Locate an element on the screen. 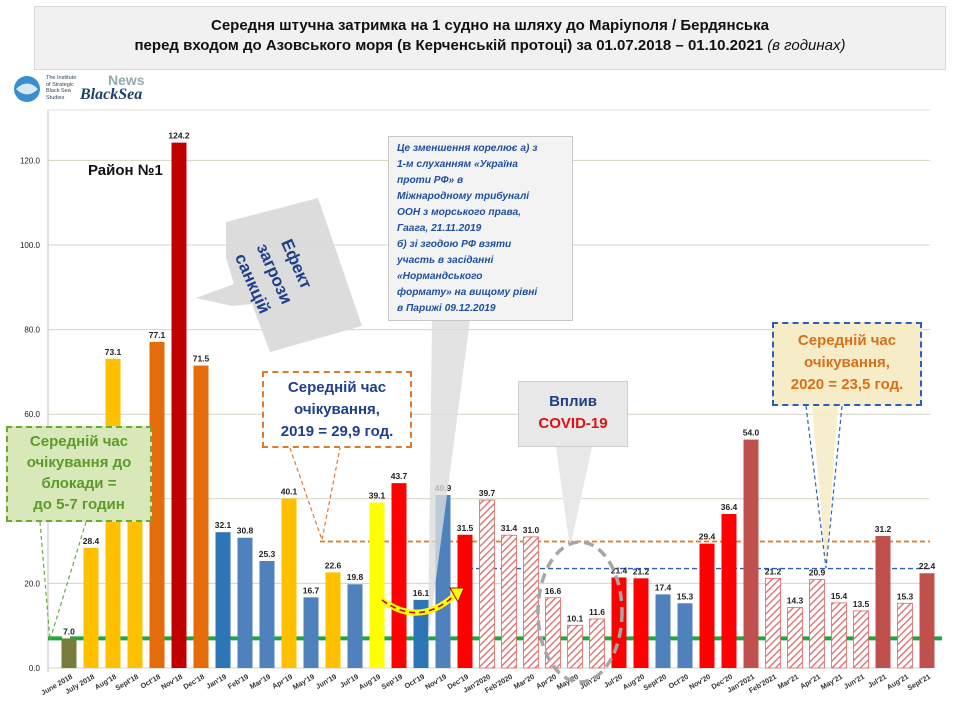  value-label: 31.0 is located at coordinates (531, 530).